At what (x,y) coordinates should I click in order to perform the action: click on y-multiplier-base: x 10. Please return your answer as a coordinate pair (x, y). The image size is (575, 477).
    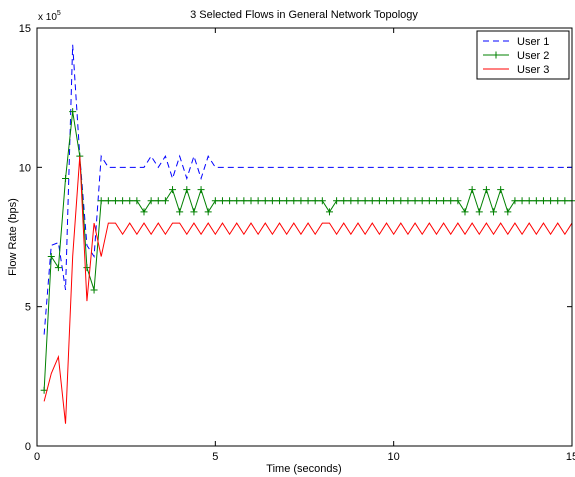
    Looking at the image, I should click on (47, 17).